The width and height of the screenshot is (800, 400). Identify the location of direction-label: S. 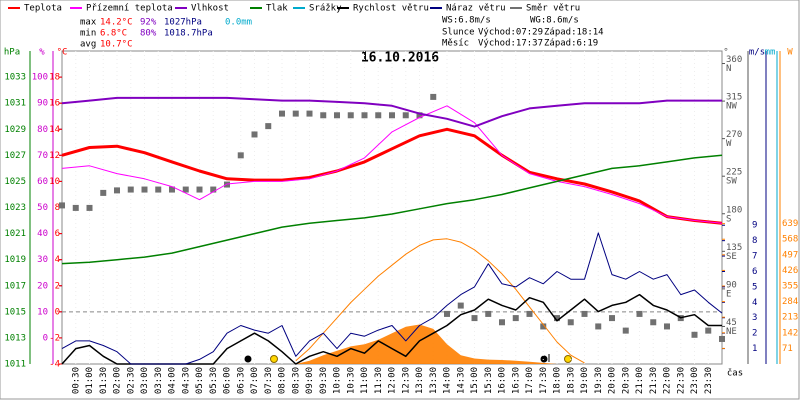
(728, 219).